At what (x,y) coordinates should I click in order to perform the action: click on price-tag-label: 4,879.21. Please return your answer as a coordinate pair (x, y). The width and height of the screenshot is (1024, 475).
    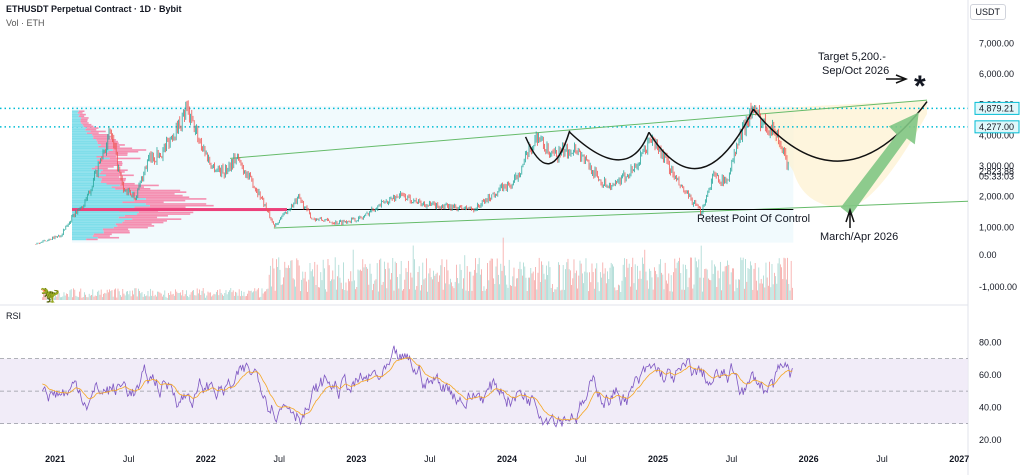
    Looking at the image, I should click on (996, 108).